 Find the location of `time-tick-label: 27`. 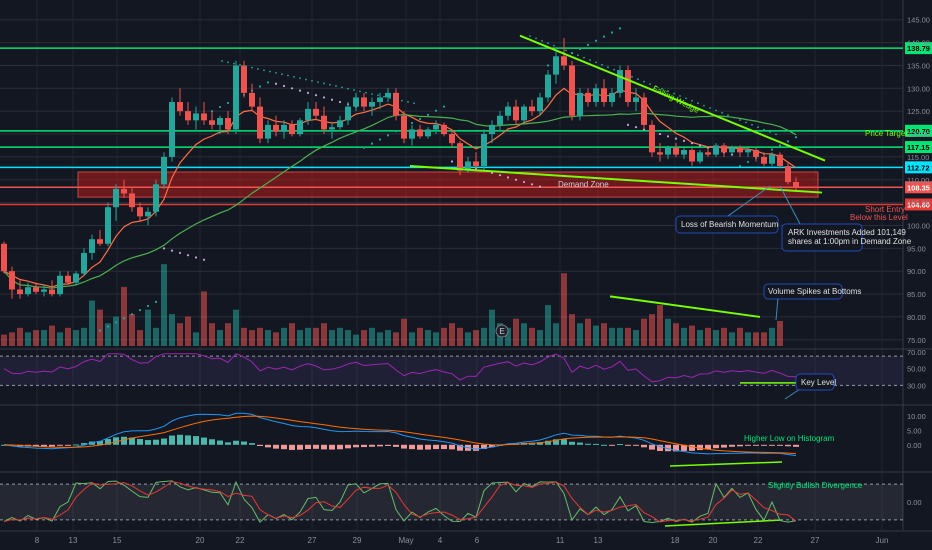

time-tick-label: 27 is located at coordinates (312, 540).